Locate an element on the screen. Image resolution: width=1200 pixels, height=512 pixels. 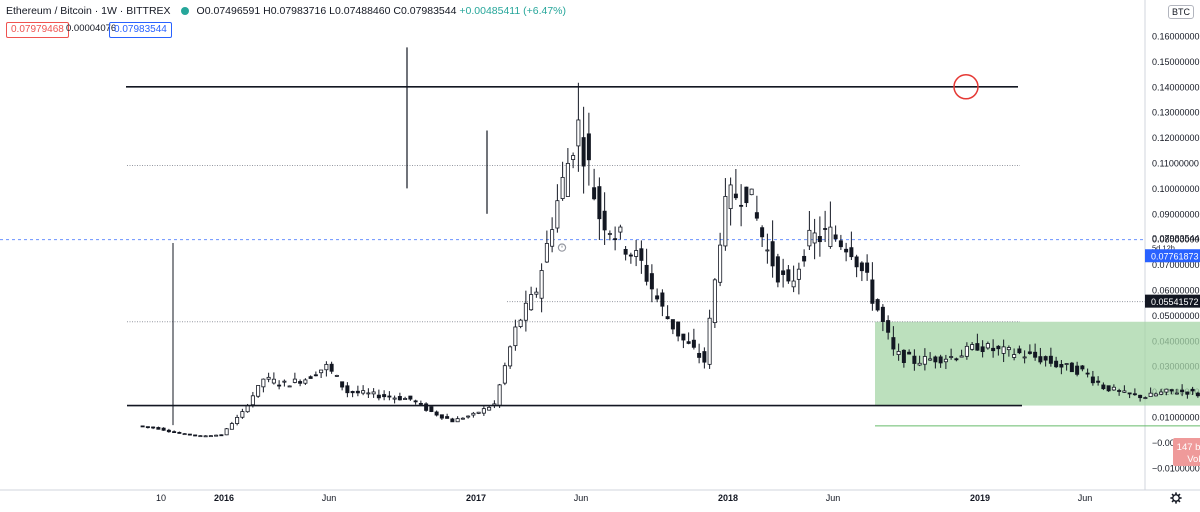
measure-bars-text: 147 bars, 1029d is located at coordinates (1188, 447).